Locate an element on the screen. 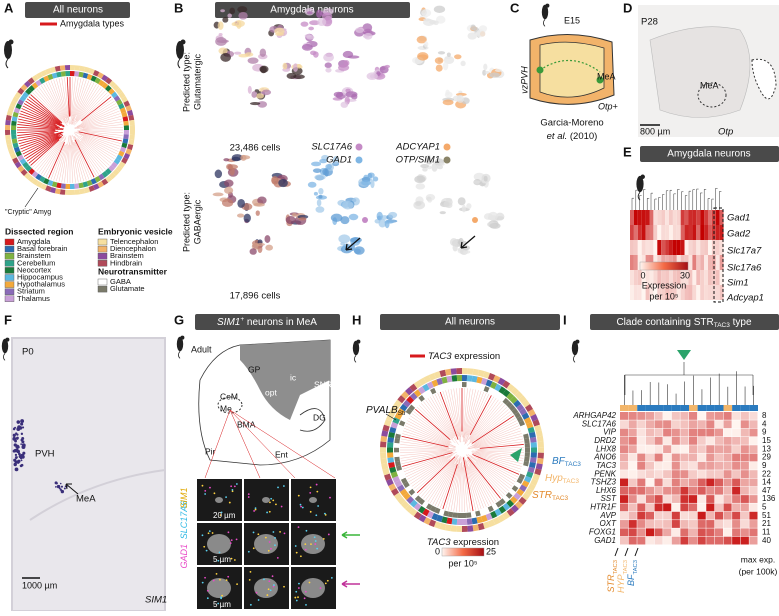 The width and height of the screenshot is (779, 616). legend-title: Embryonic vesicle is located at coordinates (135, 231).